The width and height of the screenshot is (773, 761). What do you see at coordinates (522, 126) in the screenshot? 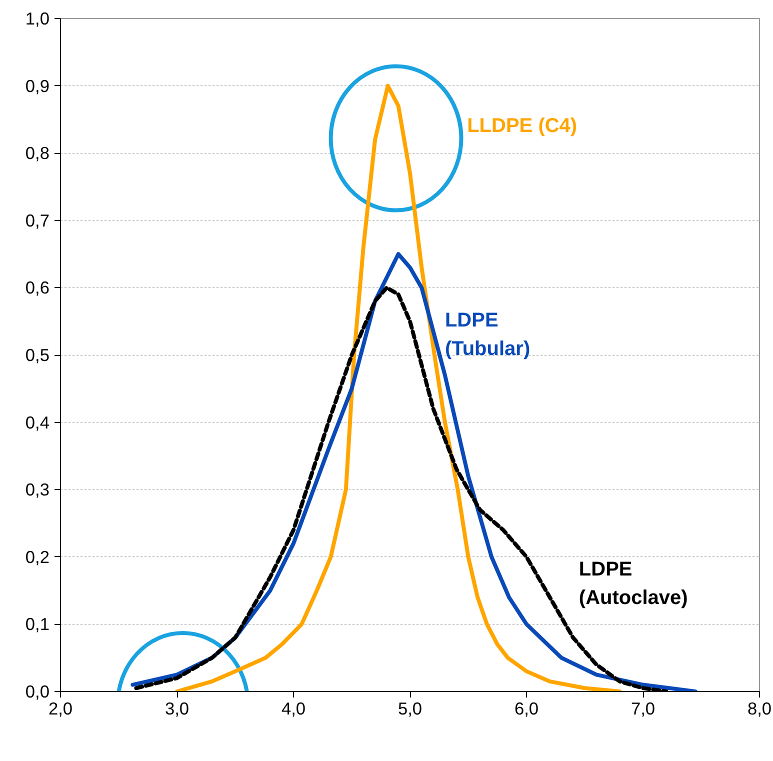
I see `text: LLDPE (C4)` at bounding box center [522, 126].